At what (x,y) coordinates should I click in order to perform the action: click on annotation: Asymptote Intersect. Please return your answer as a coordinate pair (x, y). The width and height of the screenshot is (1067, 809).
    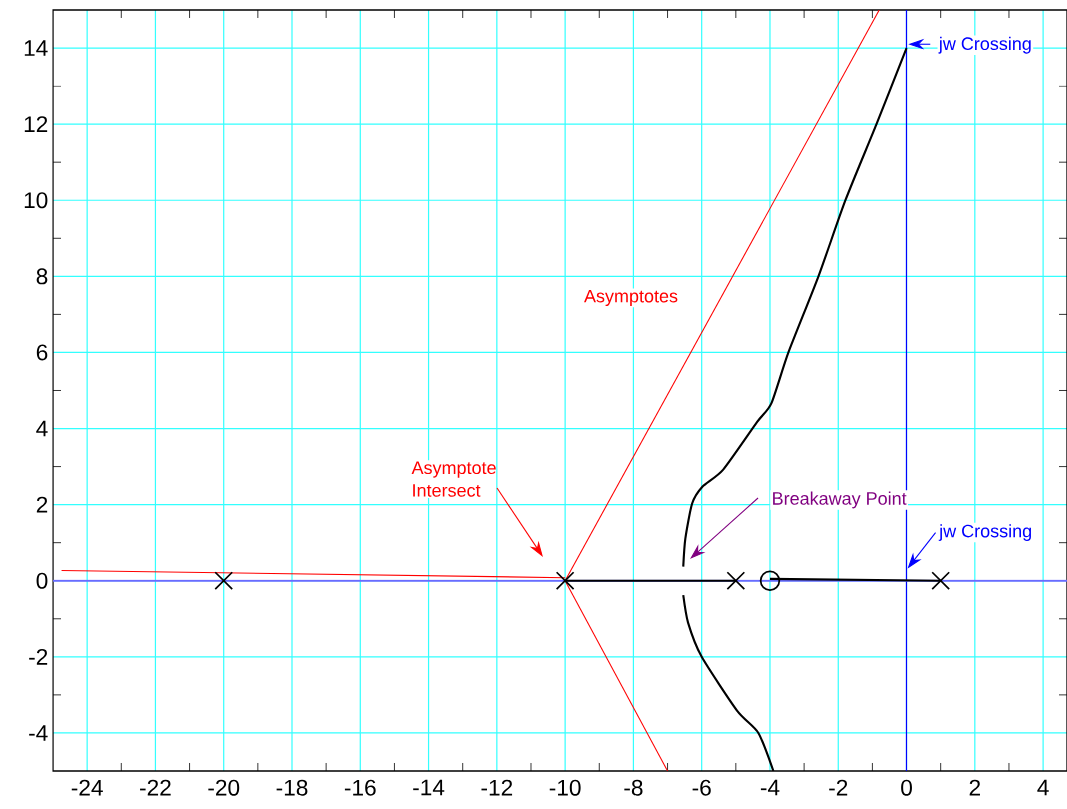
    Looking at the image, I should click on (453, 479).